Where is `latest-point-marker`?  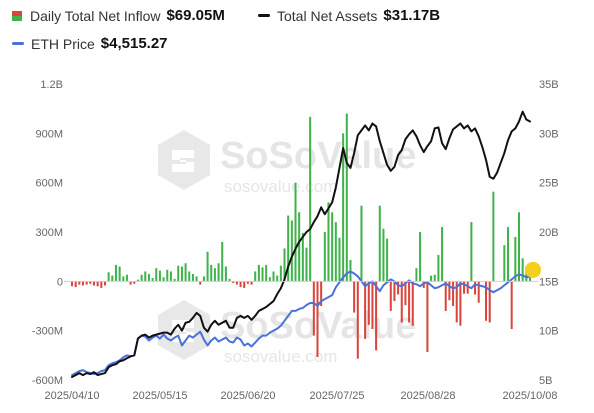
latest-point-marker is located at coordinates (533, 269).